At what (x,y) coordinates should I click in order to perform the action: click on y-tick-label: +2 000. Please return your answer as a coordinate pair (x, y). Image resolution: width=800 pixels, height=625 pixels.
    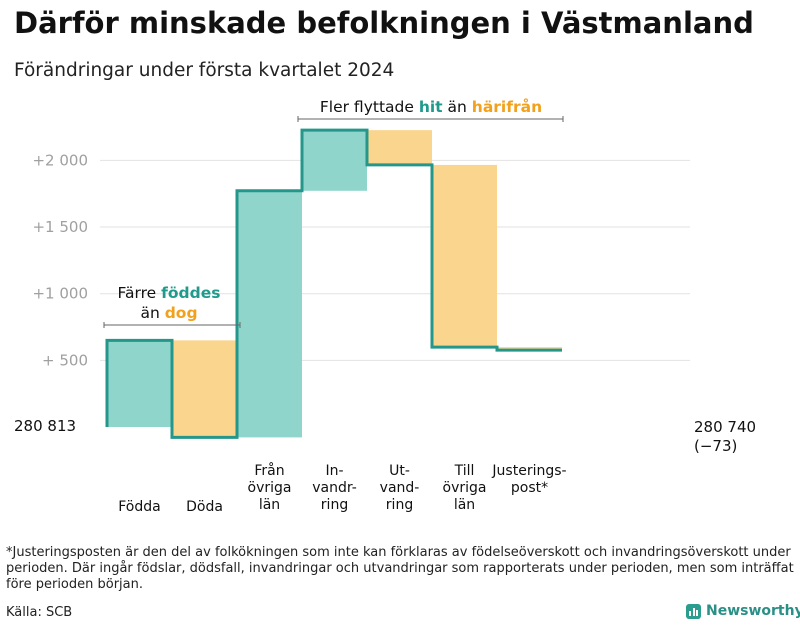
    Looking at the image, I should click on (60, 160).